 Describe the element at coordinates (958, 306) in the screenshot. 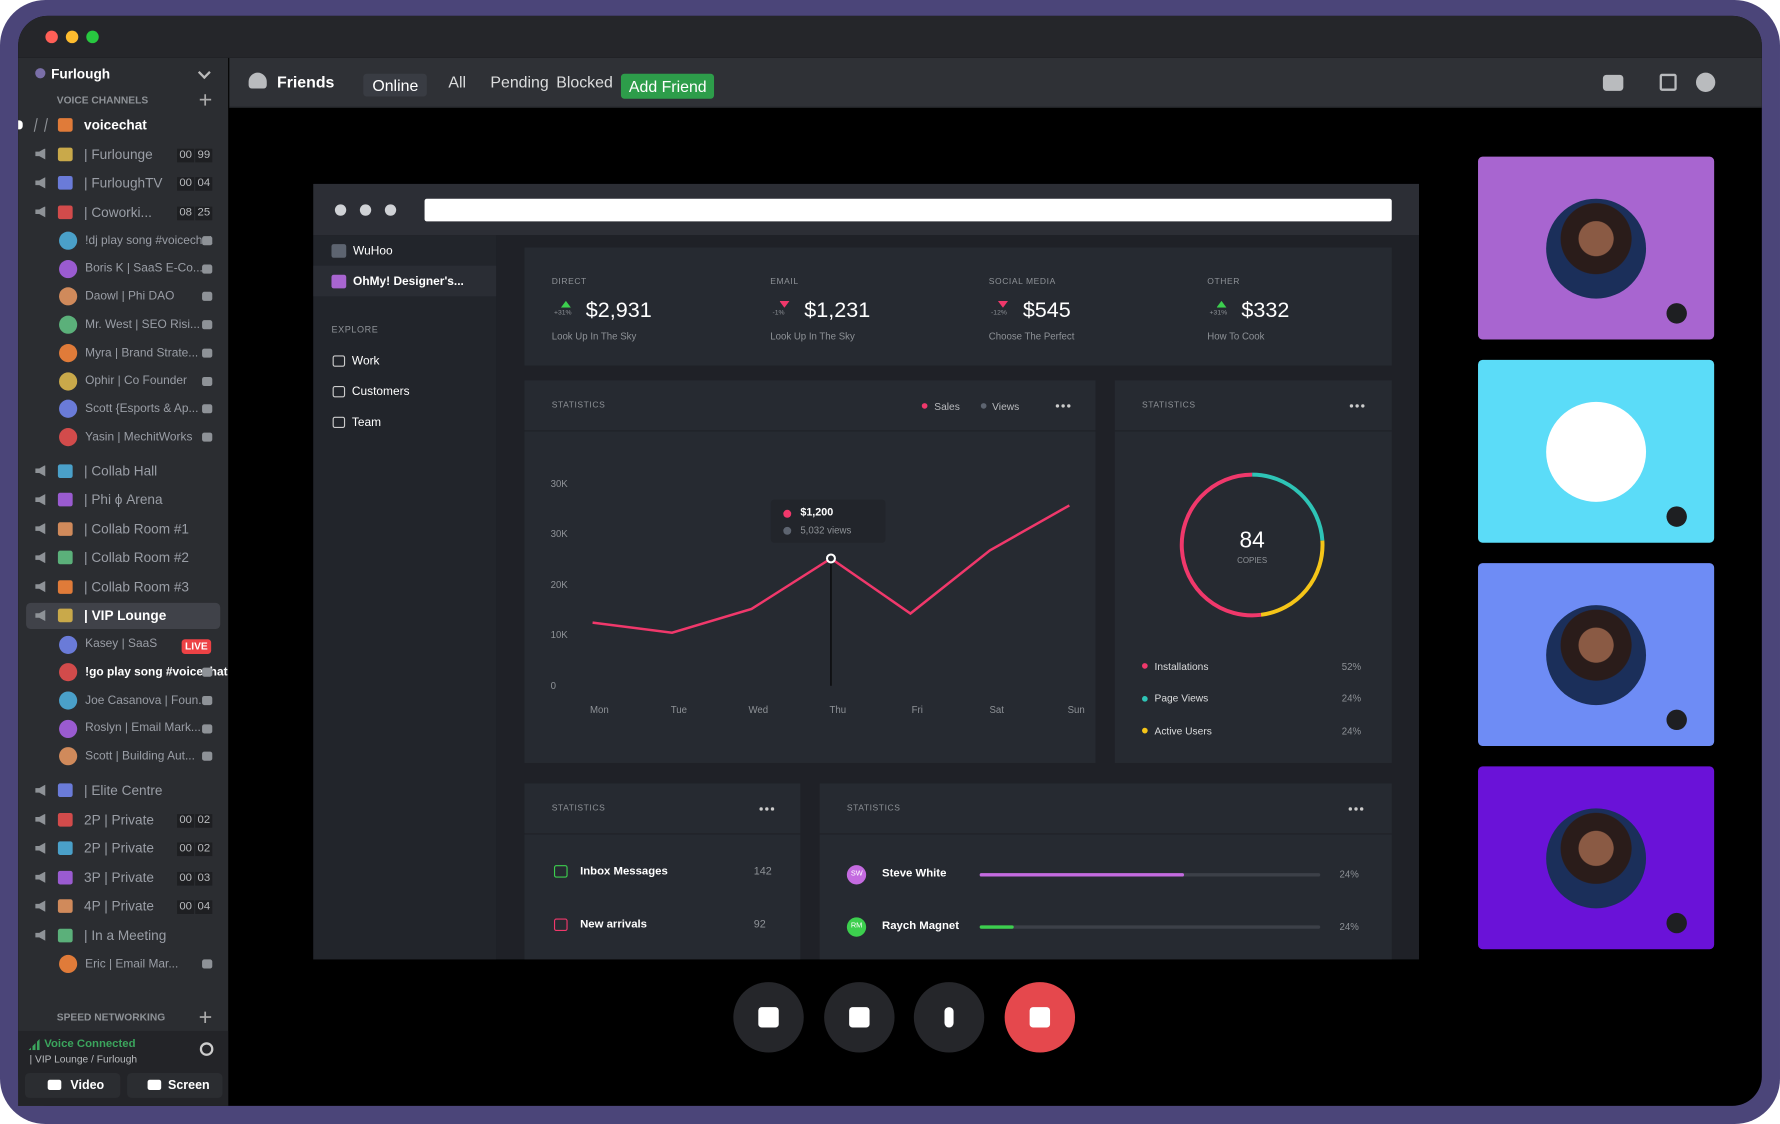

I see `cards-panel` at that location.